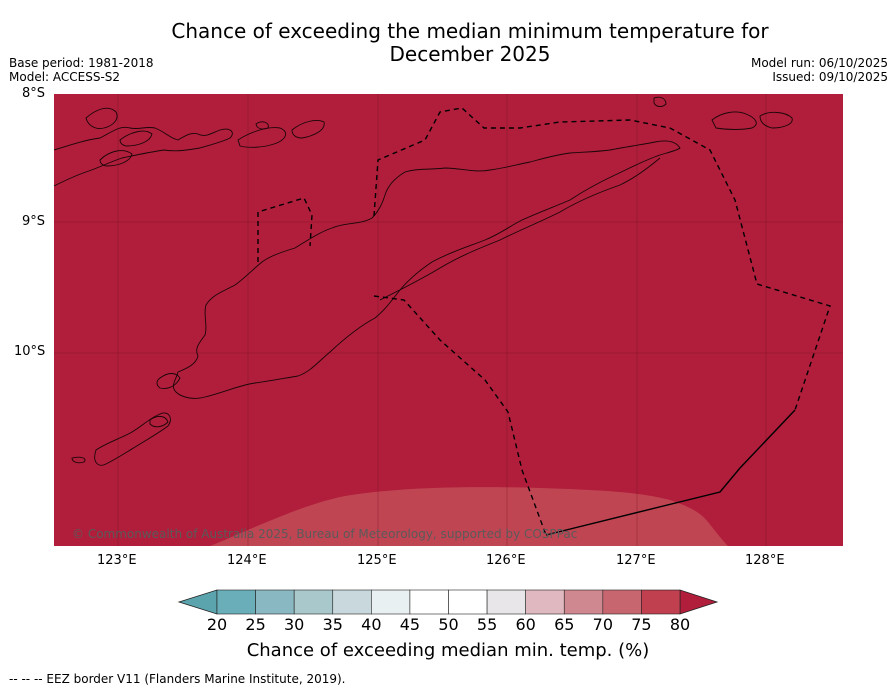 This screenshot has width=896, height=690. I want to click on lon-label-123e: 123°E, so click(117, 560).